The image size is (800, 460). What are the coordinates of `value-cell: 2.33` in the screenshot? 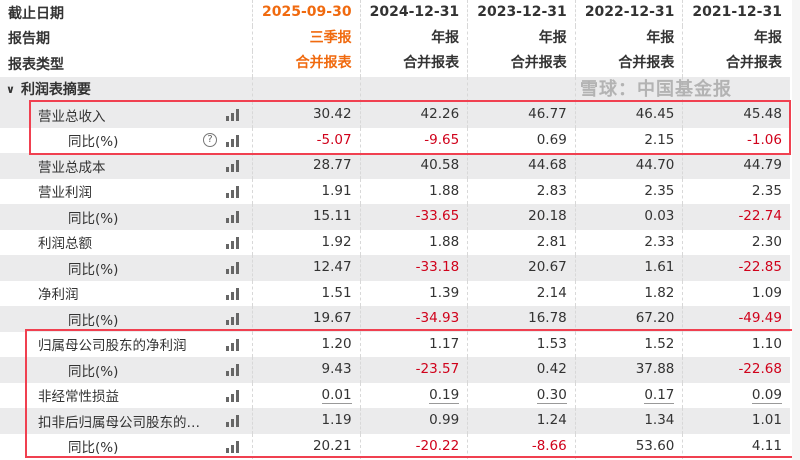 It's located at (628, 242).